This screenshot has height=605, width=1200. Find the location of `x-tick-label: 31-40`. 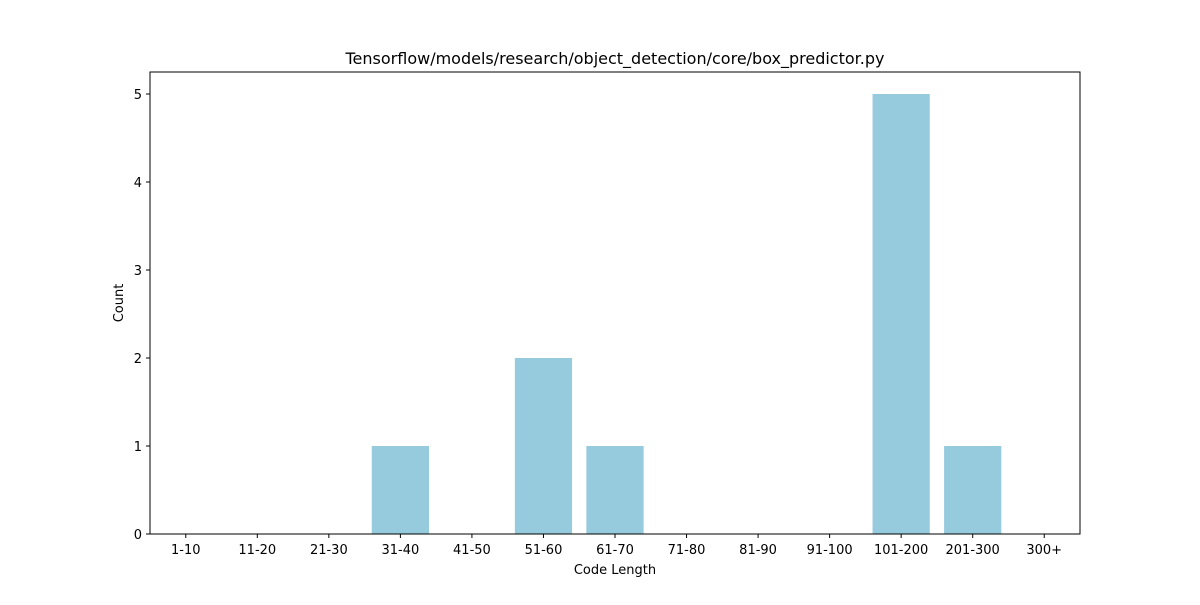

x-tick-label: 31-40 is located at coordinates (400, 550).